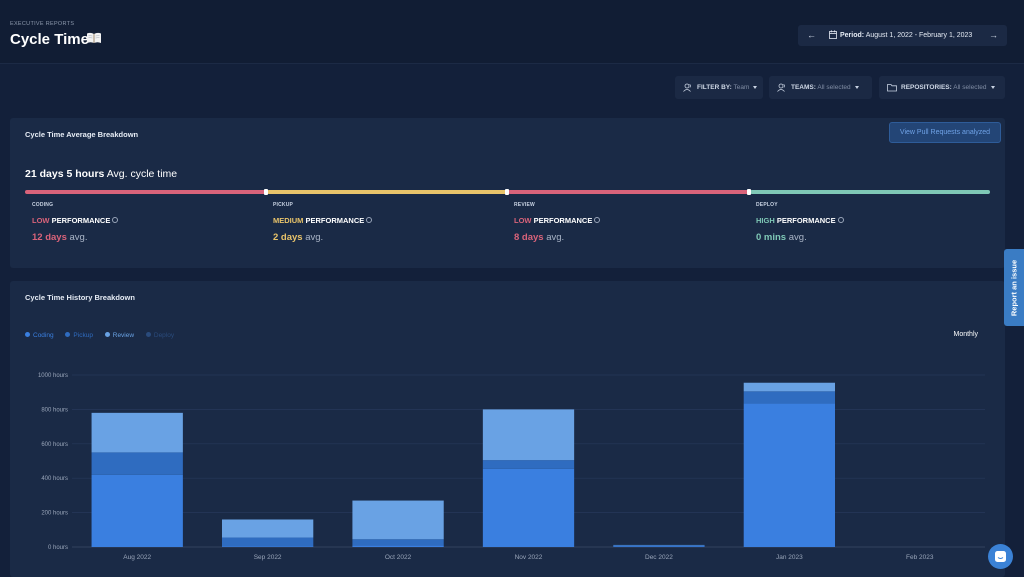 This screenshot has height=577, width=1024. Describe the element at coordinates (54, 514) in the screenshot. I see `y-tick-label: 200 hours` at that location.